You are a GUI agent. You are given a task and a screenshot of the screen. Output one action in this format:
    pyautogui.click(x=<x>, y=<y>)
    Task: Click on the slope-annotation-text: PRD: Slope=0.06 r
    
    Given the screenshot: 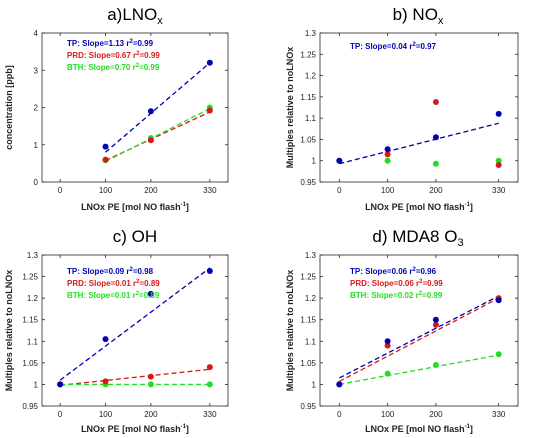 What is the action you would take?
    pyautogui.click(x=384, y=283)
    